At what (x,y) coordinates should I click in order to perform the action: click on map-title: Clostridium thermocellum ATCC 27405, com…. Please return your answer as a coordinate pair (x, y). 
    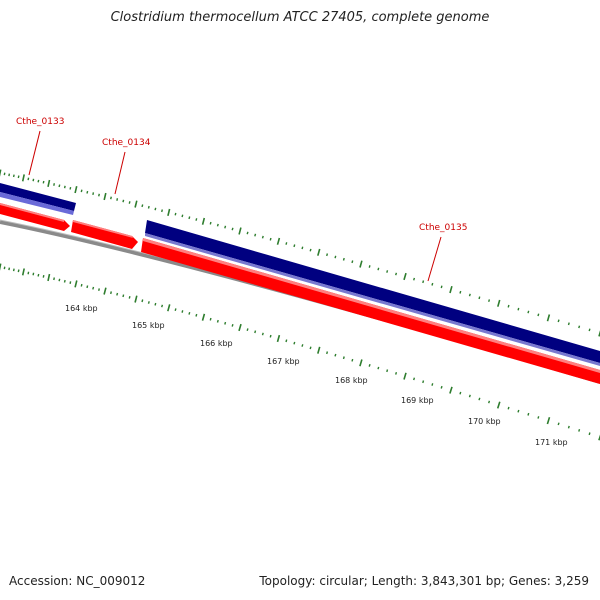
    Looking at the image, I should click on (300, 17).